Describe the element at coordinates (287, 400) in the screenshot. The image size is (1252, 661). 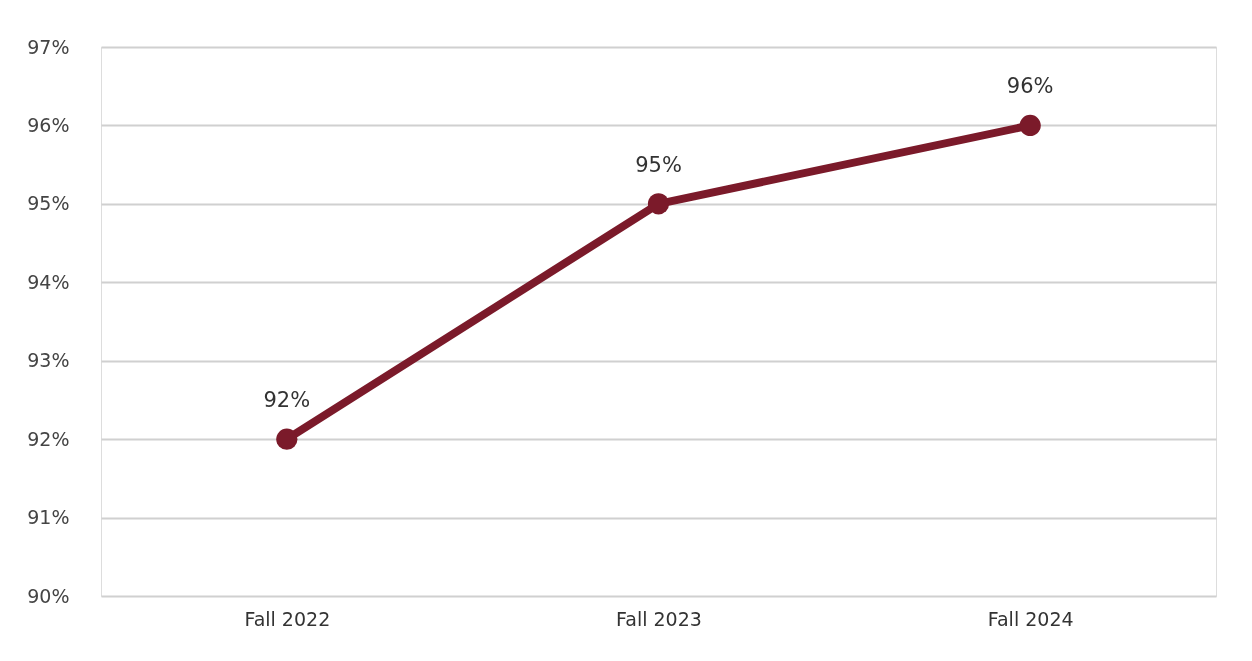
I see `data-label: 92%` at that location.